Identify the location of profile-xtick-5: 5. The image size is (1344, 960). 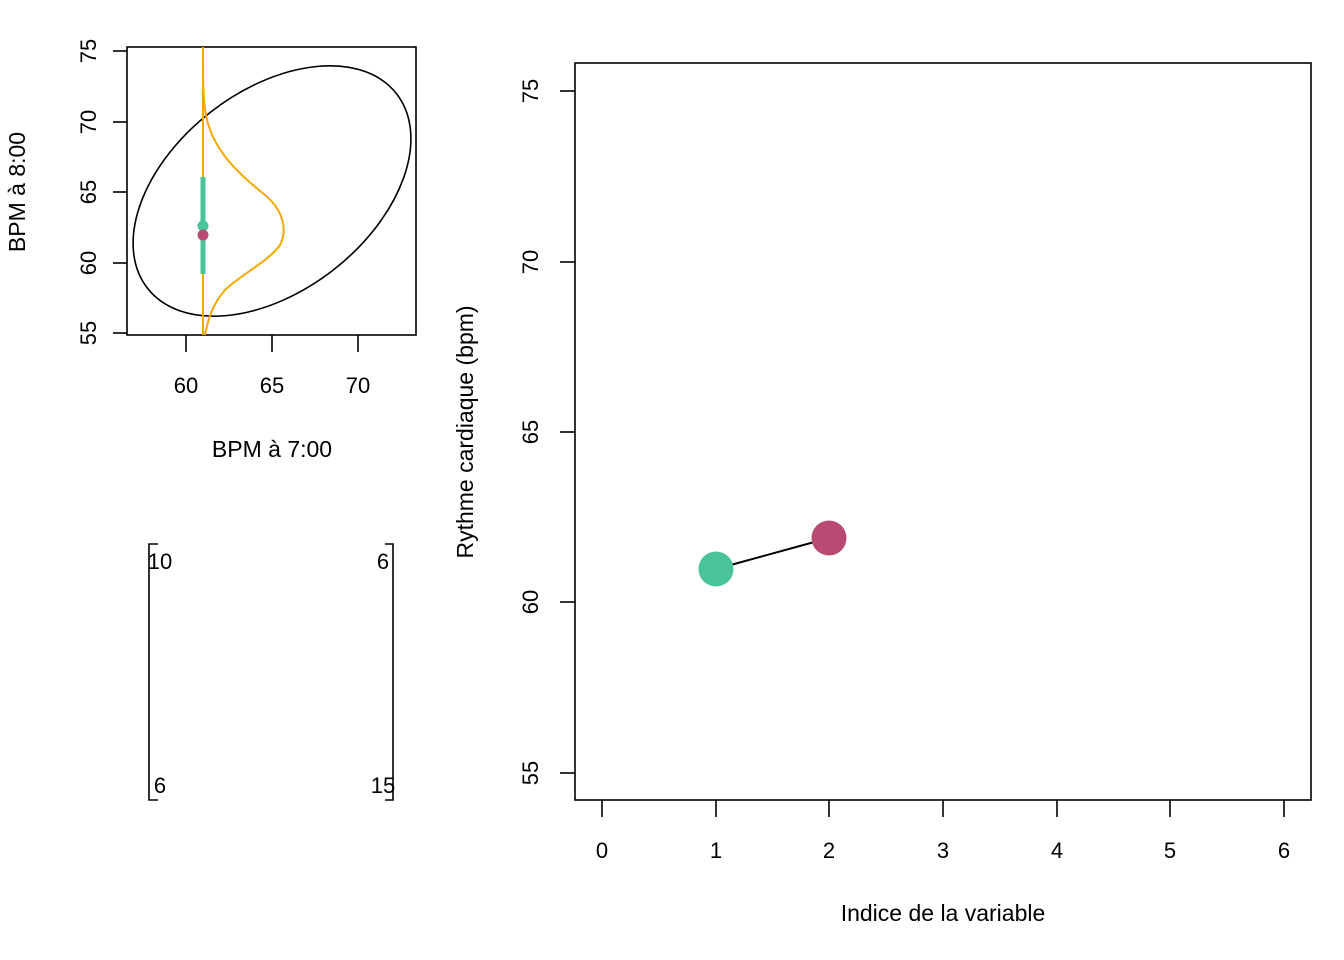
(1170, 850).